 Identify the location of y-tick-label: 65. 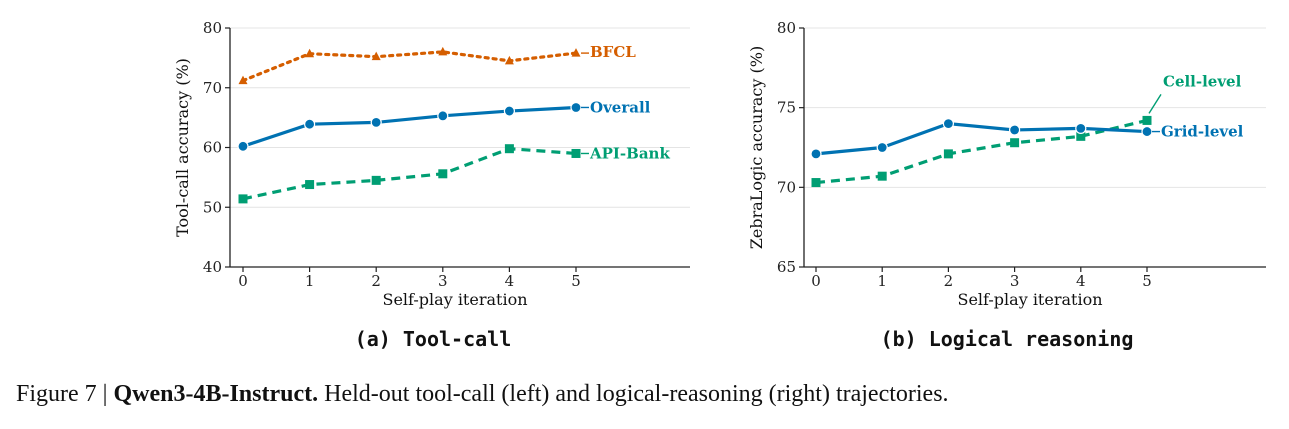
(786, 267).